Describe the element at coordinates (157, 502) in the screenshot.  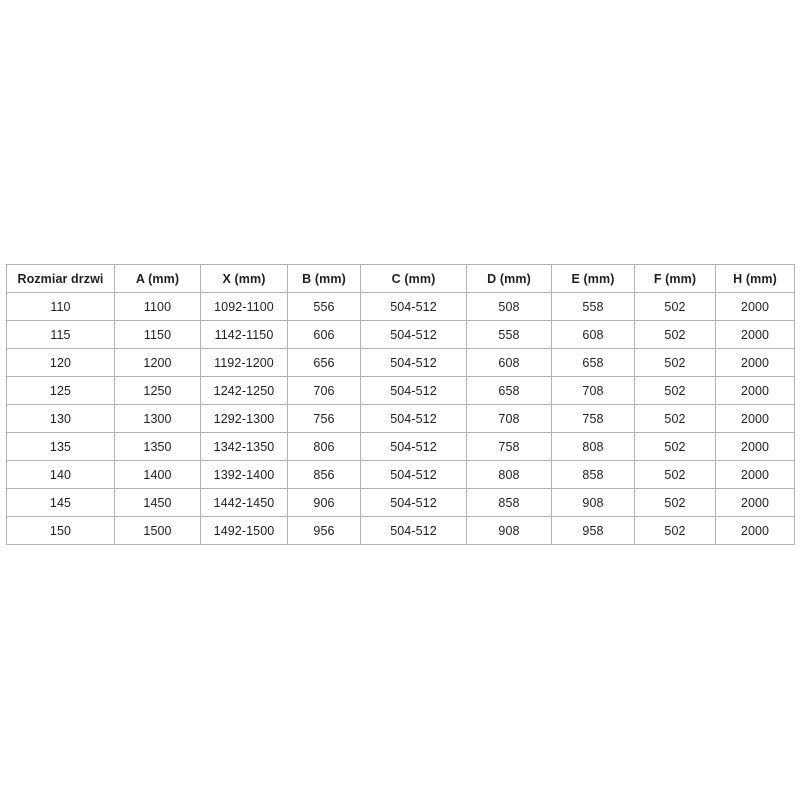
I see `table-cell: 1450` at that location.